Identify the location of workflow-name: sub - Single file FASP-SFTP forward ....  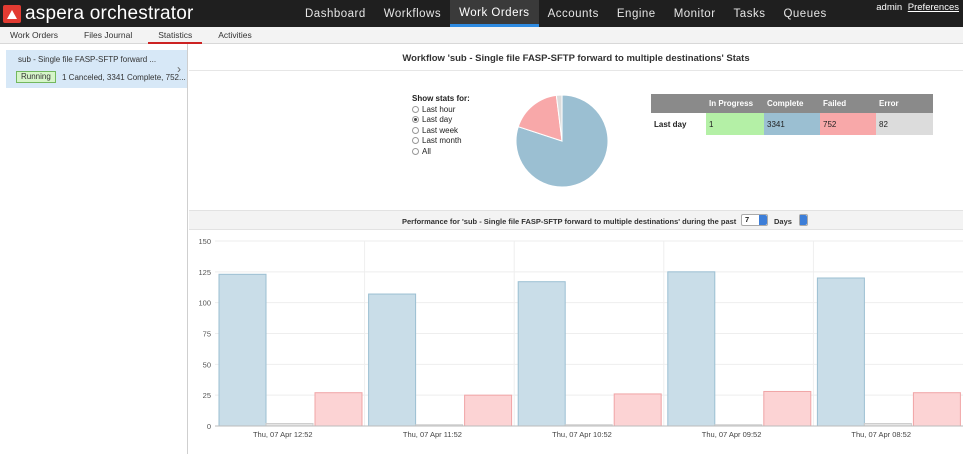
(87, 59).